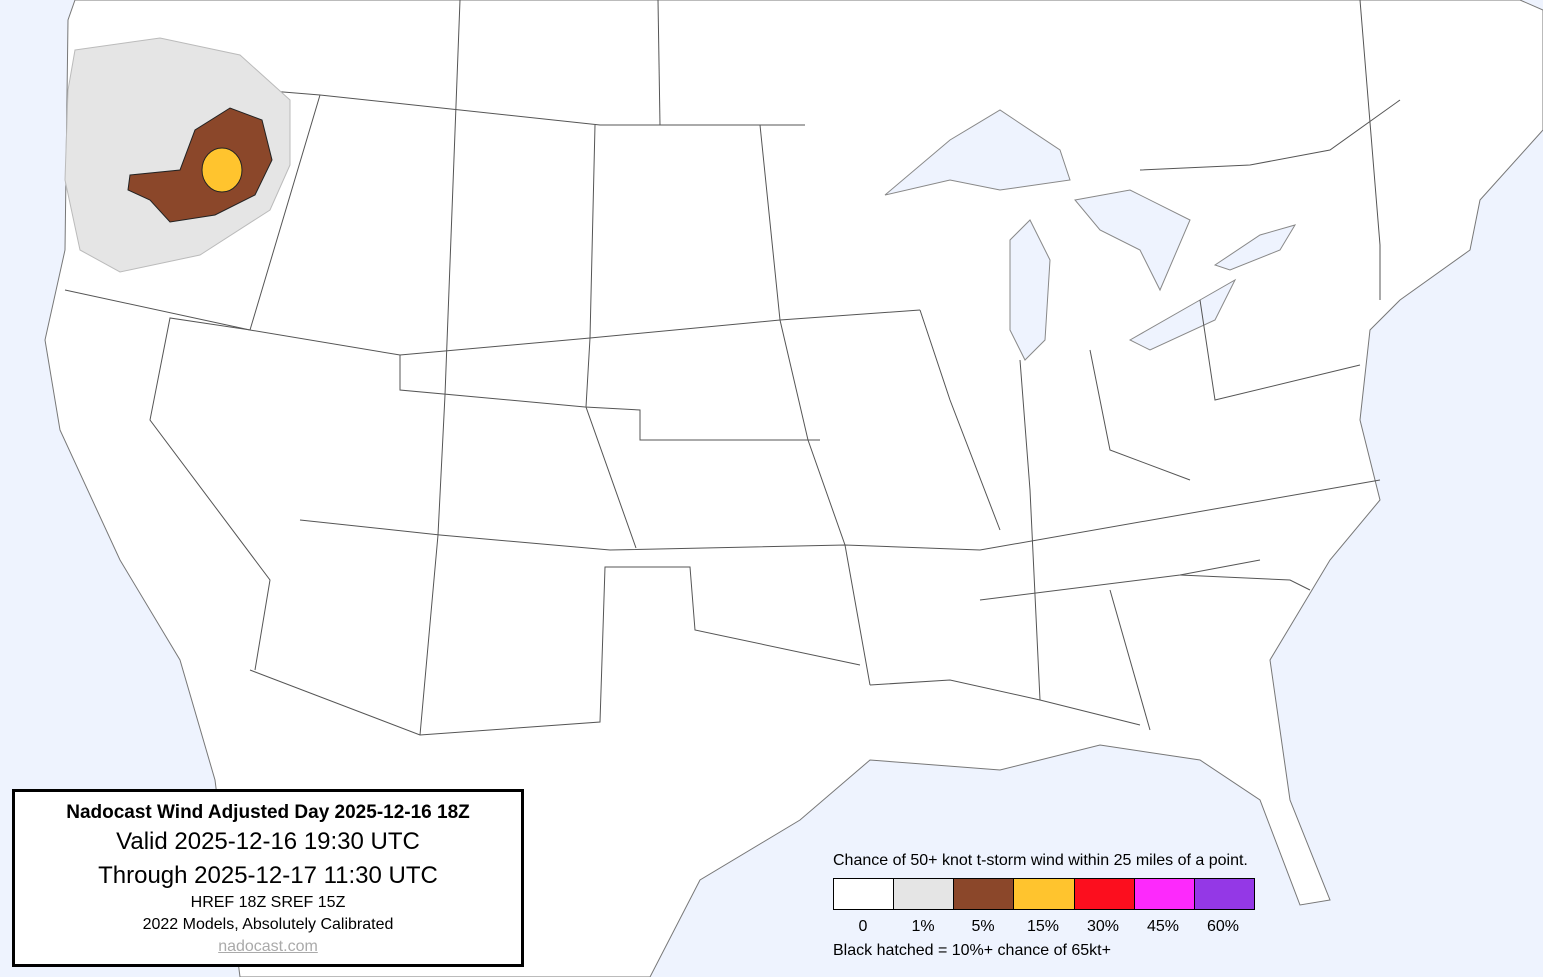 This screenshot has height=977, width=1543. I want to click on legend-color-bar, so click(1044, 894).